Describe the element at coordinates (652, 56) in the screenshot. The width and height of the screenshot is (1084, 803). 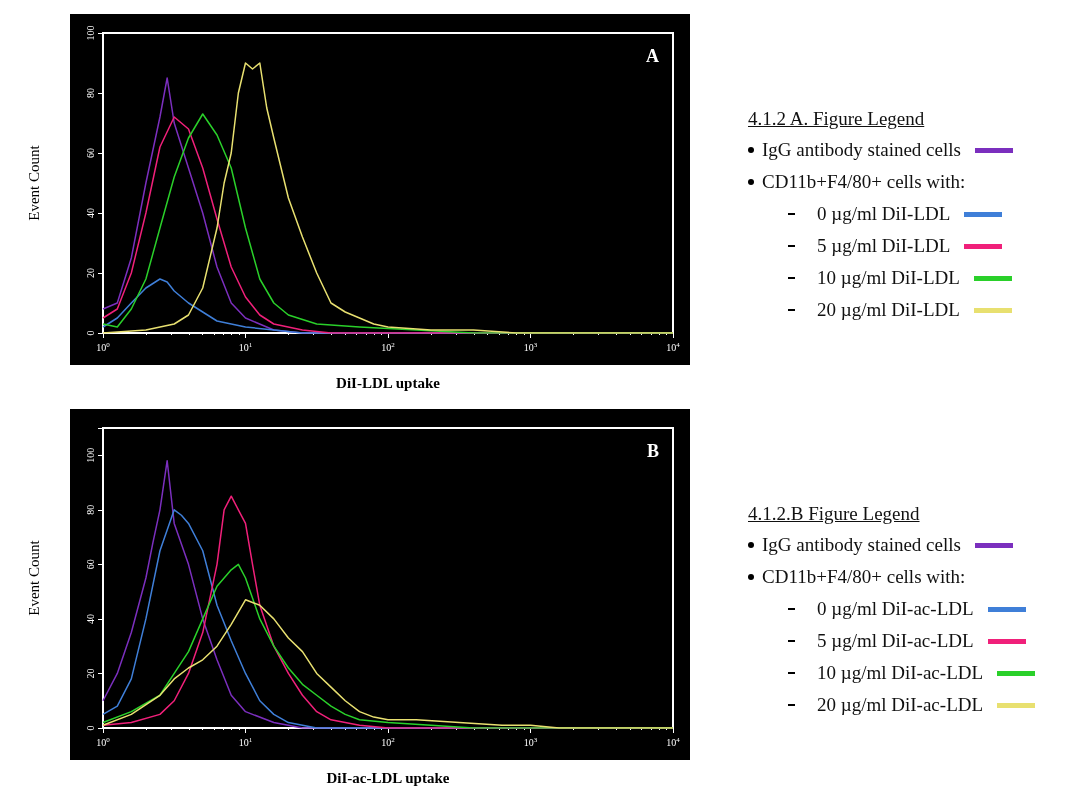
I see `annotation: A` at that location.